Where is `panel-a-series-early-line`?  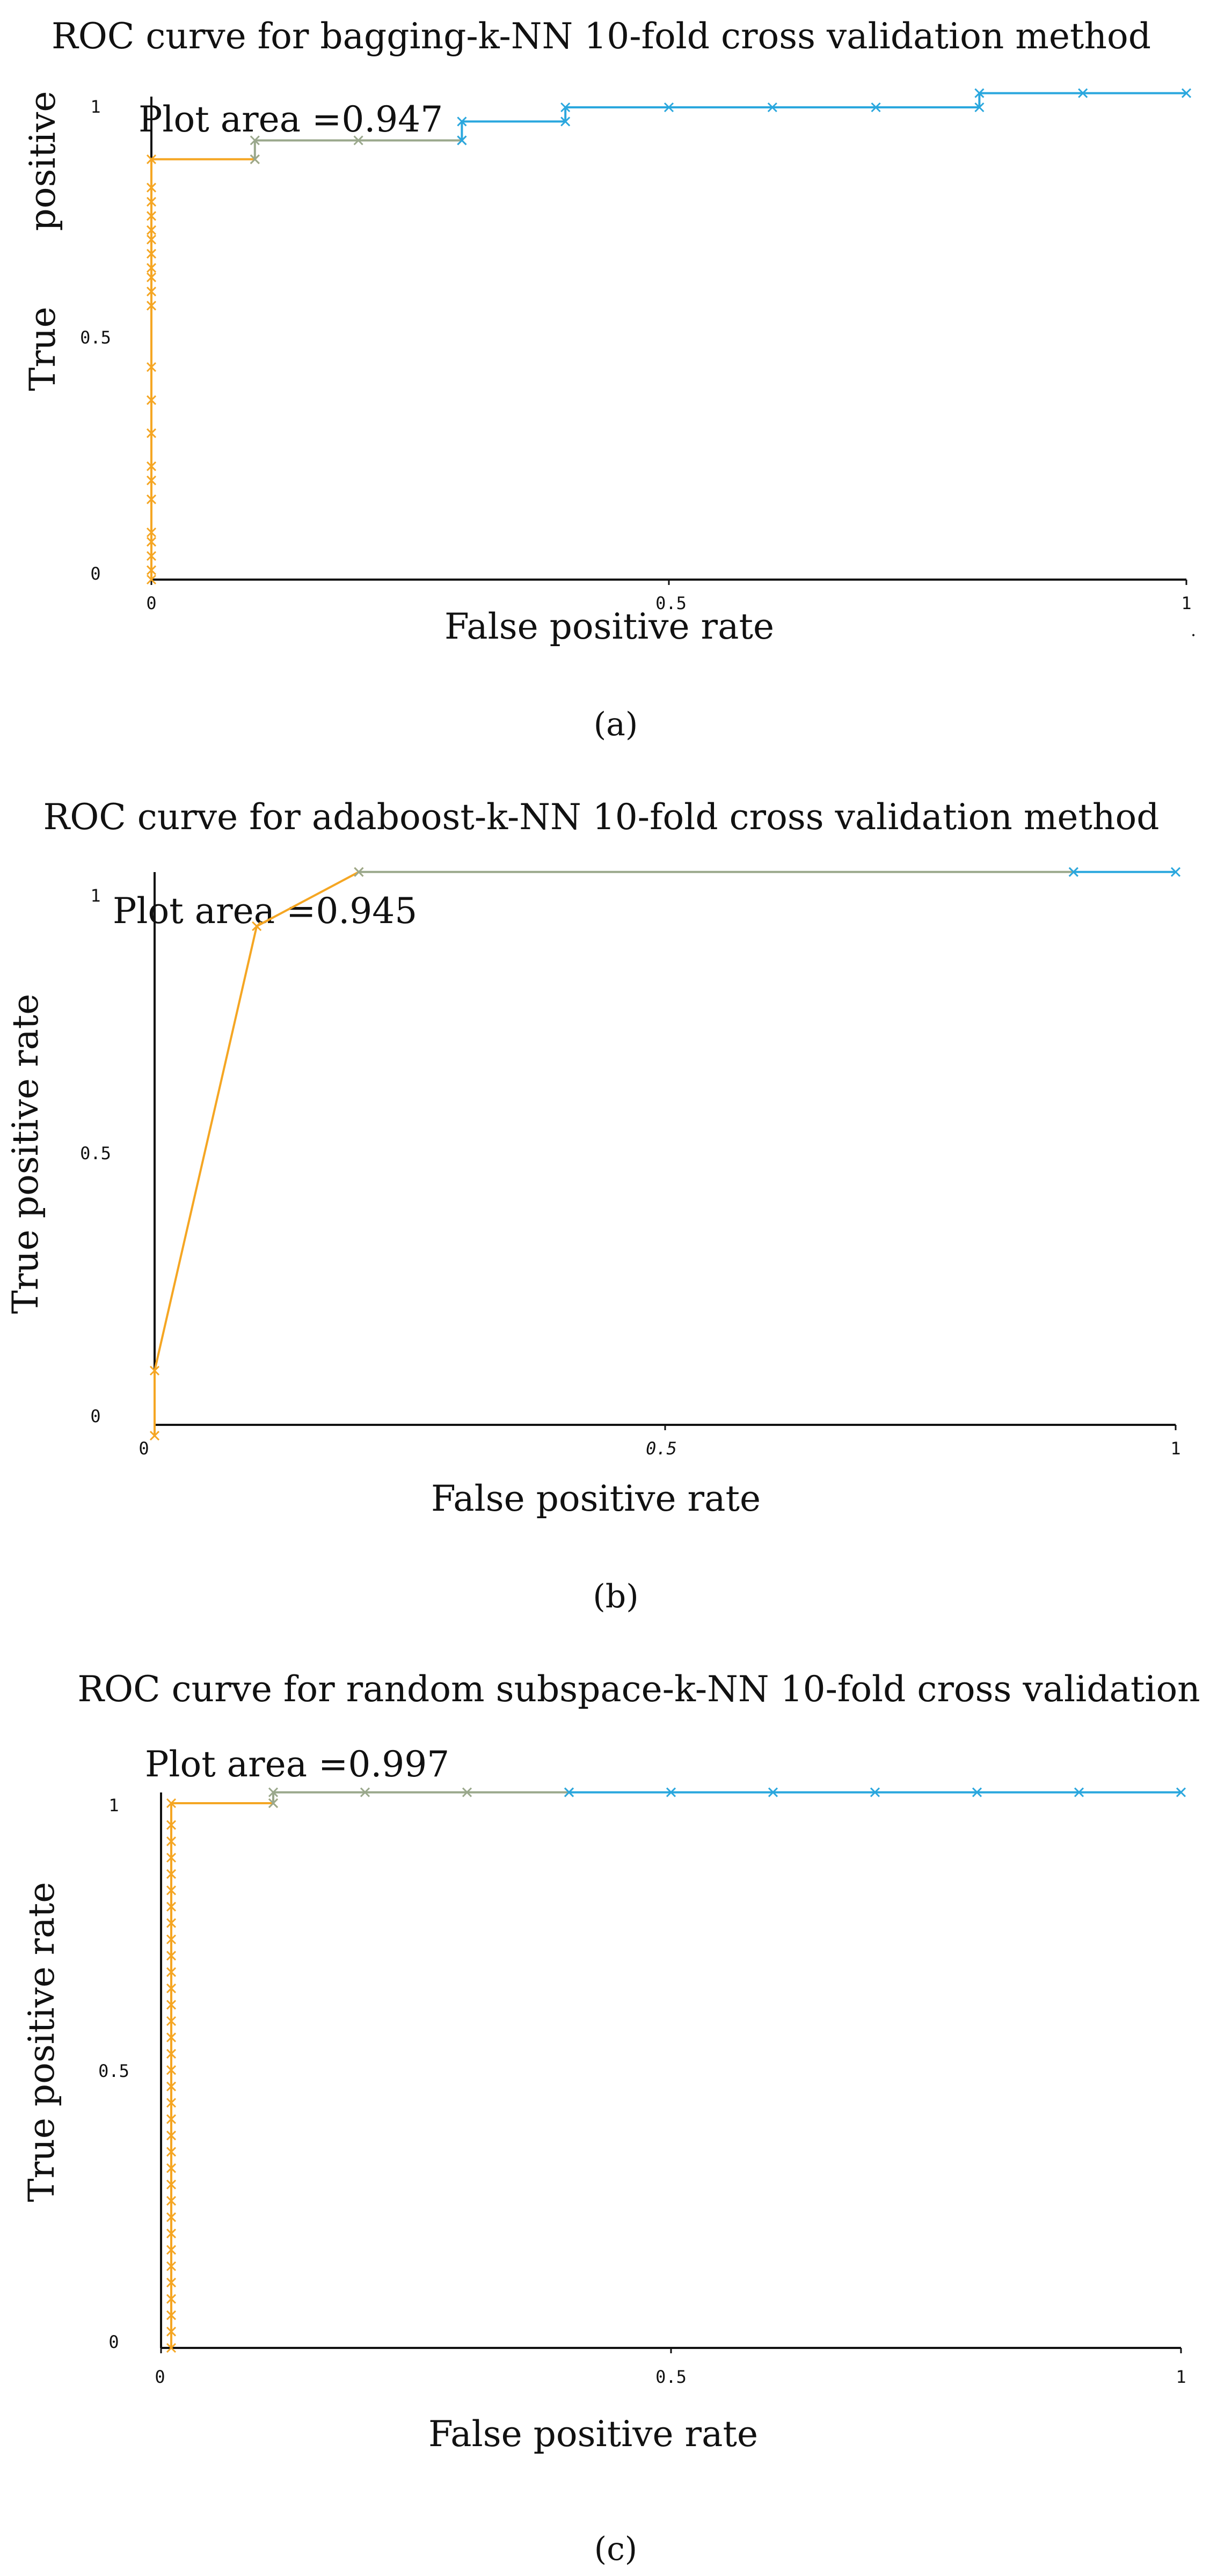 panel-a-series-early-line is located at coordinates (202, 369).